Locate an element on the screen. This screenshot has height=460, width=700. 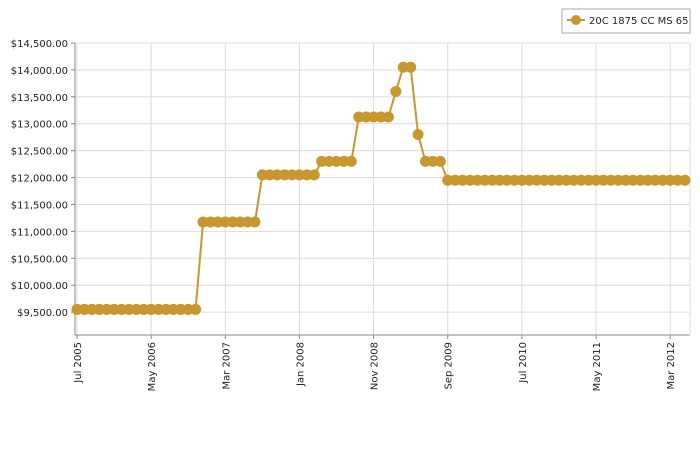
x-tick-label: Jan 2008 is located at coordinates (300, 364).